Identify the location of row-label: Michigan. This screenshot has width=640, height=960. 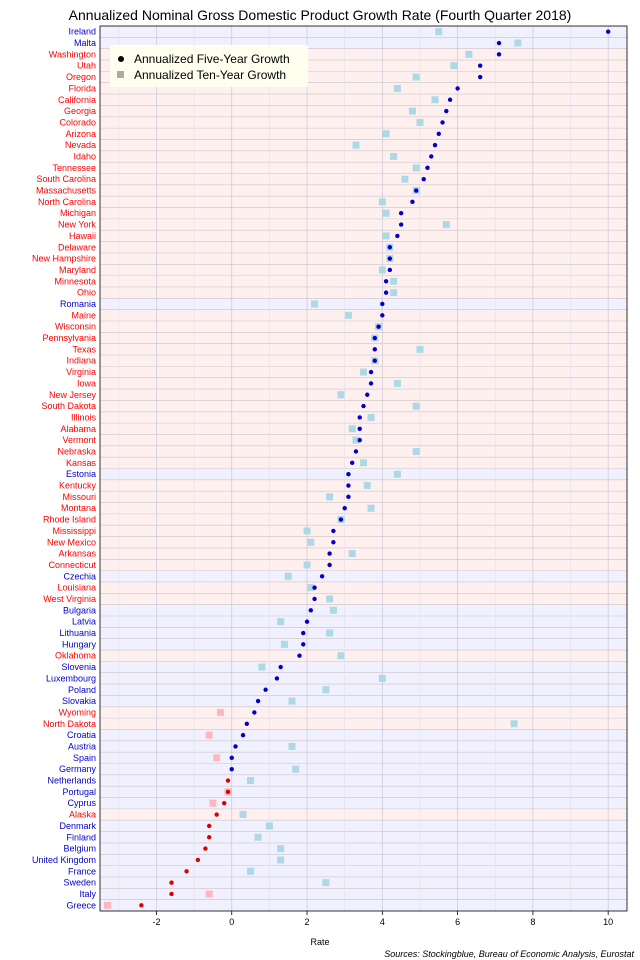
(78, 213).